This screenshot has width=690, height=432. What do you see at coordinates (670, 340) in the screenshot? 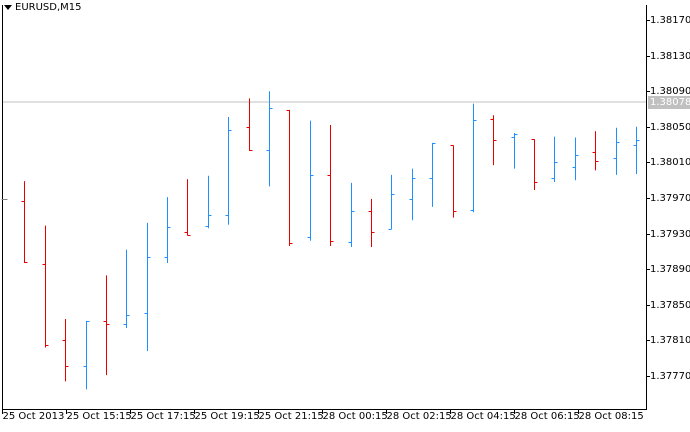
I see `price-tick-label: 1.37810` at bounding box center [670, 340].